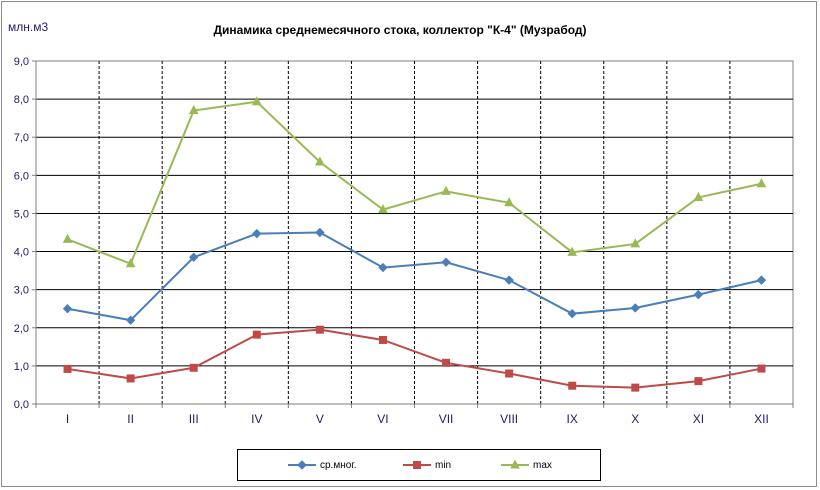  I want to click on legend-item: min, so click(427, 465).